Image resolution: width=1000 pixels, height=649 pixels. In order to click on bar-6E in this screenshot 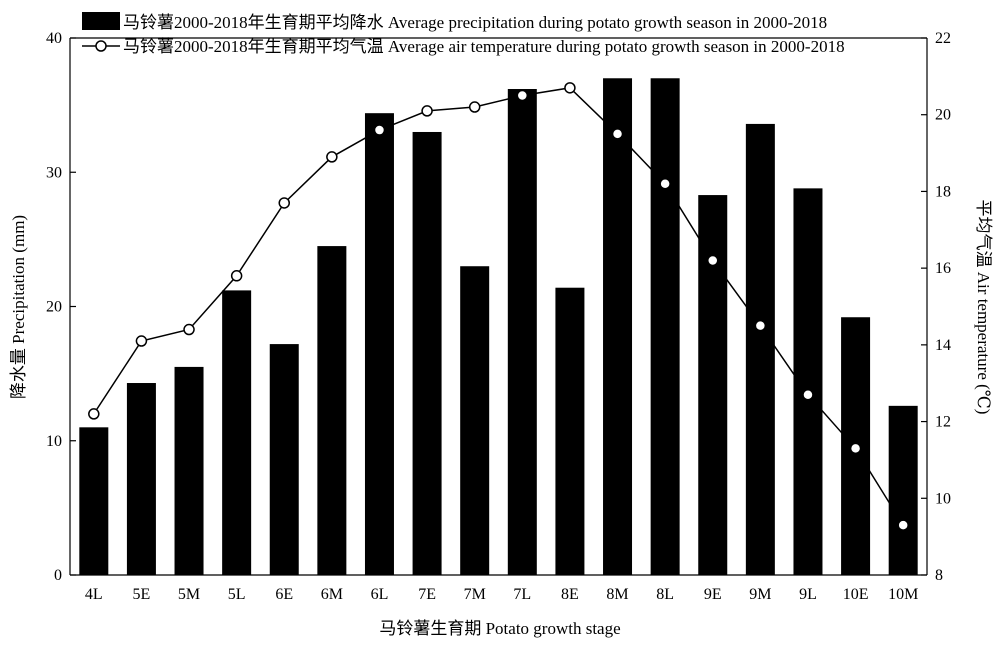, I will do `click(284, 459)`.